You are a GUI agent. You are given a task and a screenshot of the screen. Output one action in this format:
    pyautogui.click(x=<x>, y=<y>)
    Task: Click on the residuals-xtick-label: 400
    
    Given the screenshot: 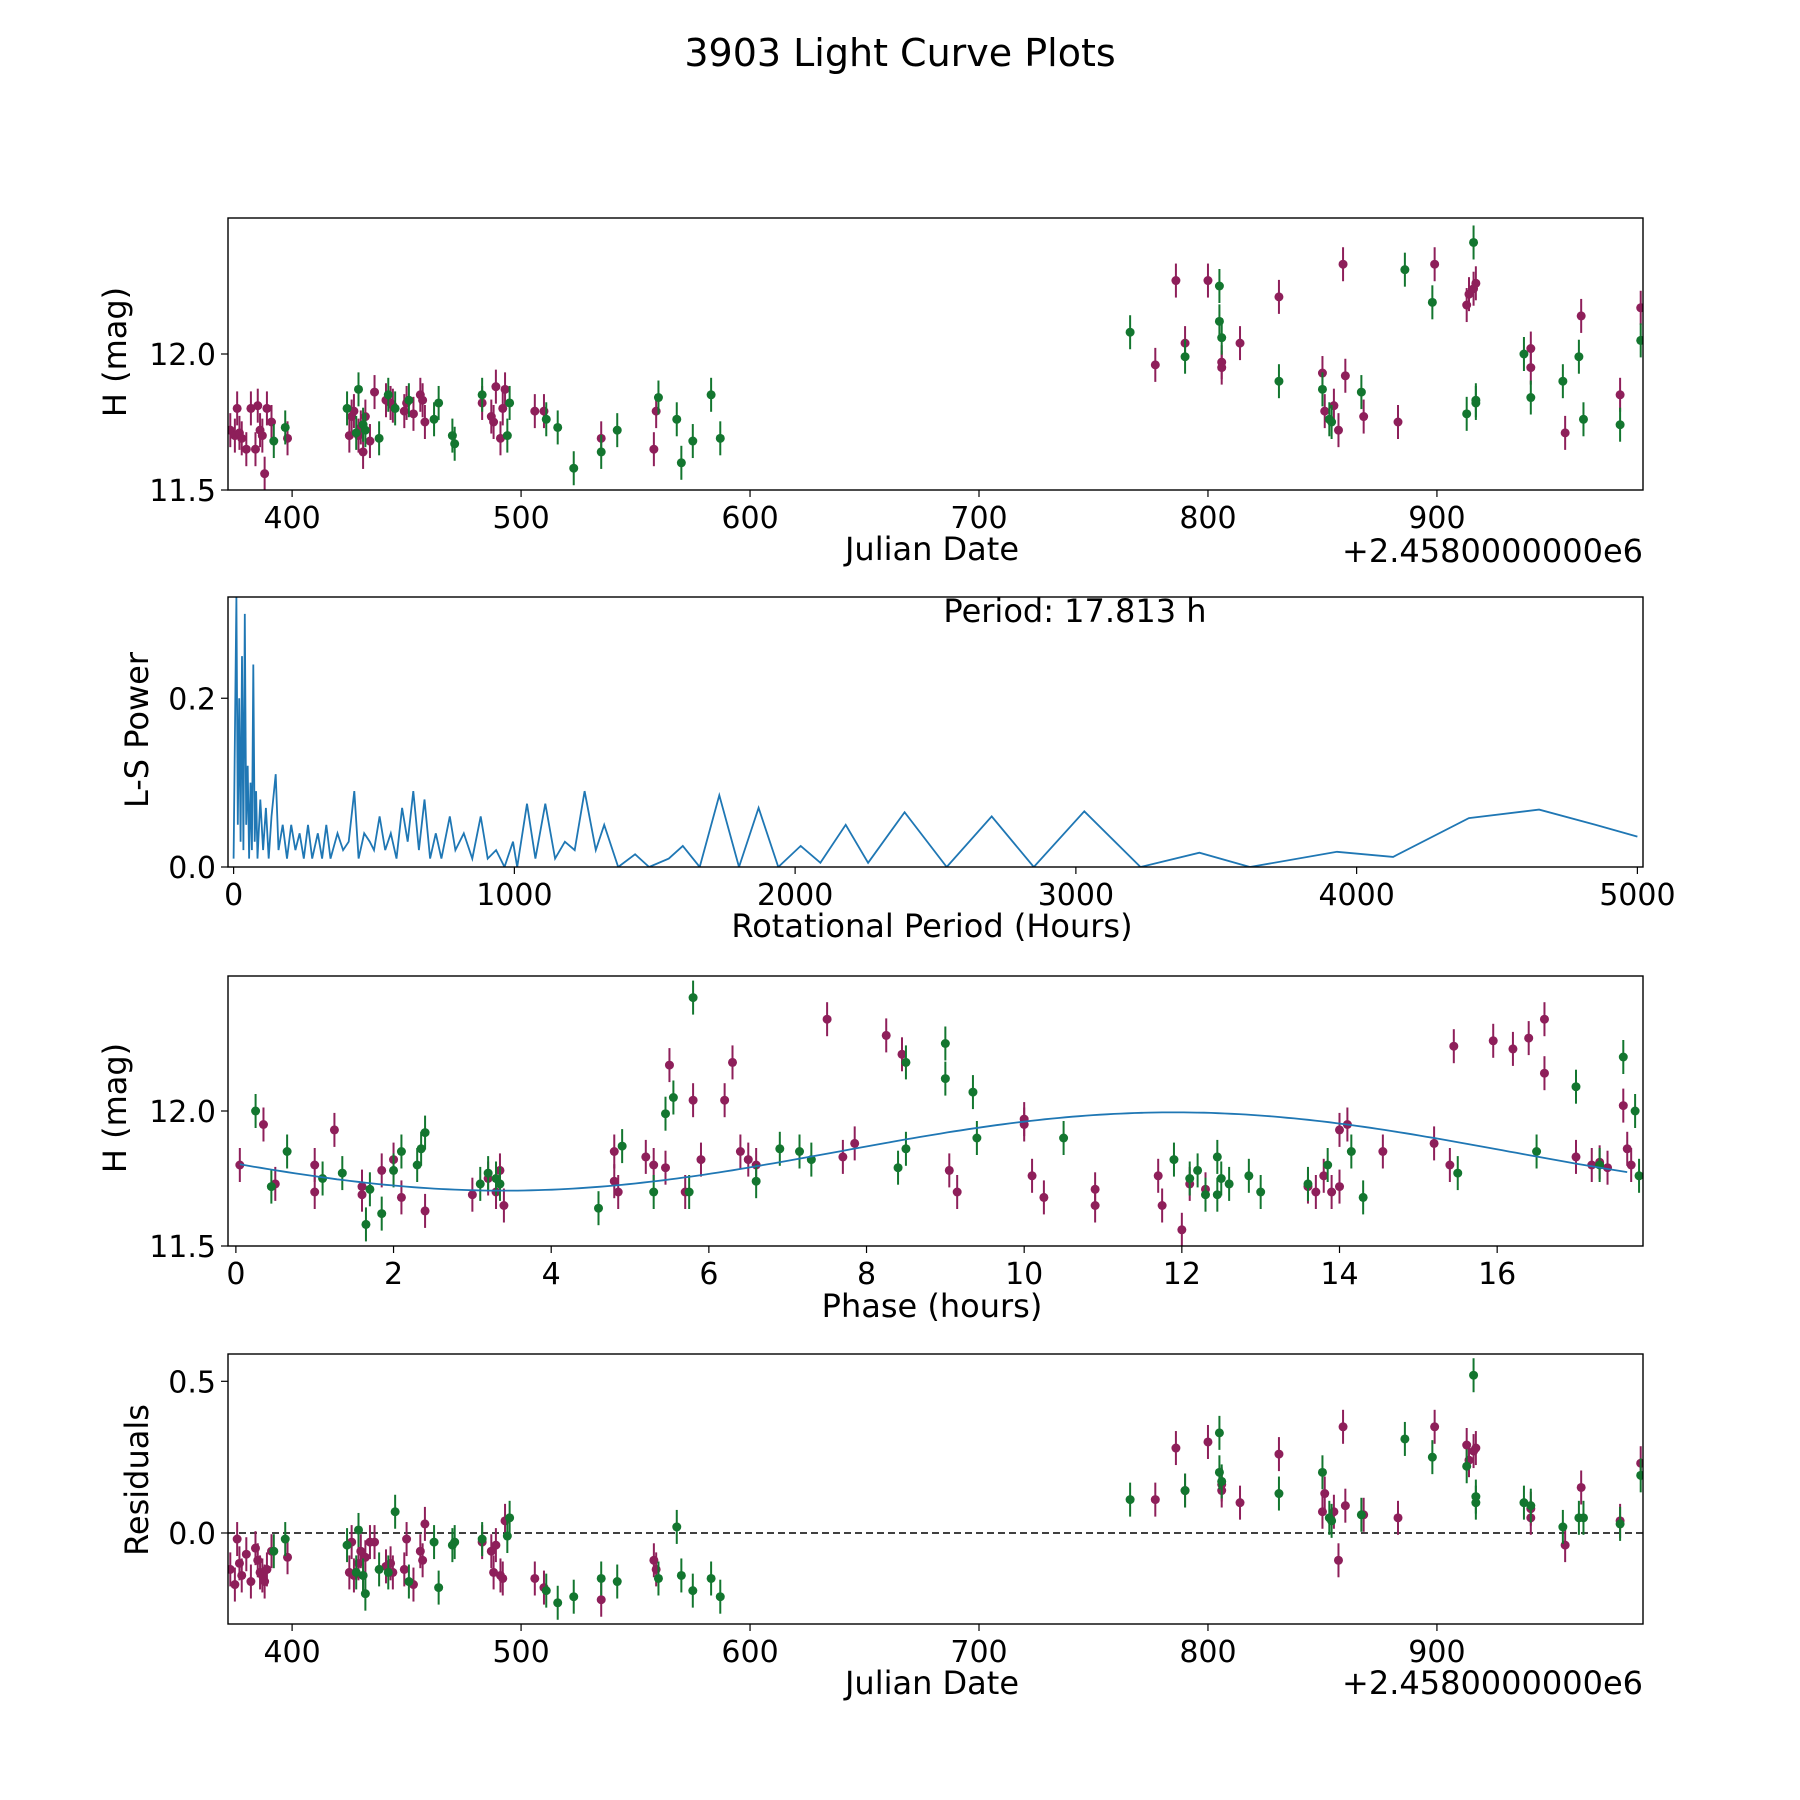 What is the action you would take?
    pyautogui.click(x=291, y=1652)
    